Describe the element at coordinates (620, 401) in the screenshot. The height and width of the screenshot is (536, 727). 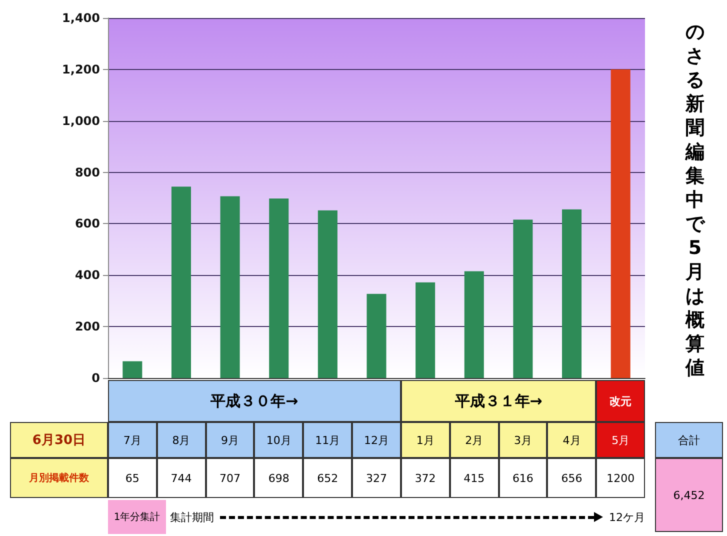
I see `text: 改元` at that location.